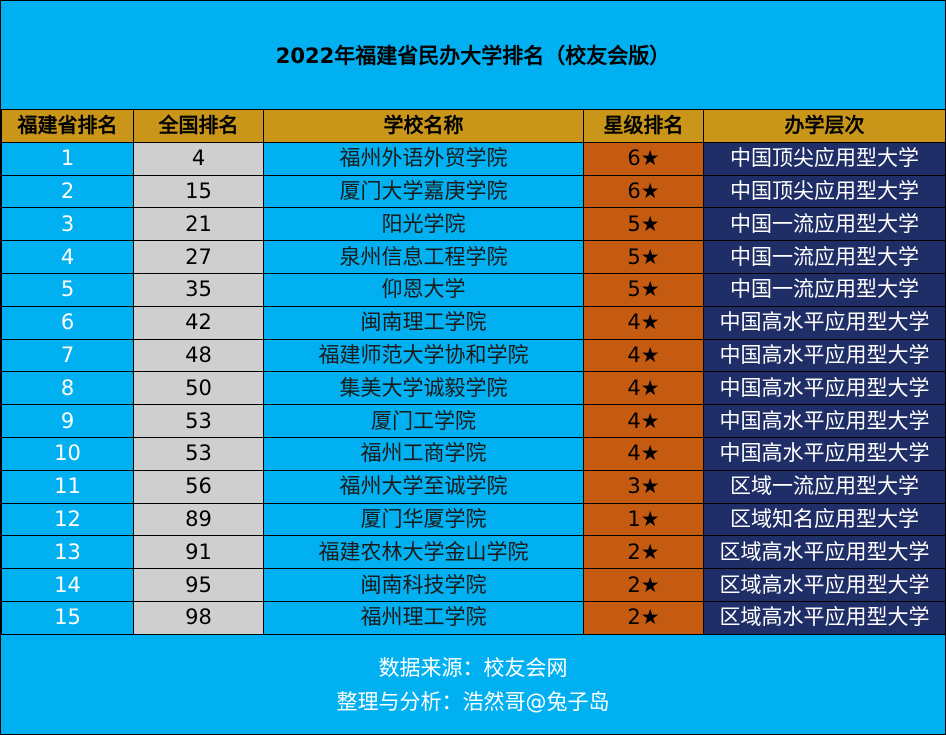  What do you see at coordinates (824, 191) in the screenshot?
I see `cell-level: 中国顶尖应用型大学` at bounding box center [824, 191].